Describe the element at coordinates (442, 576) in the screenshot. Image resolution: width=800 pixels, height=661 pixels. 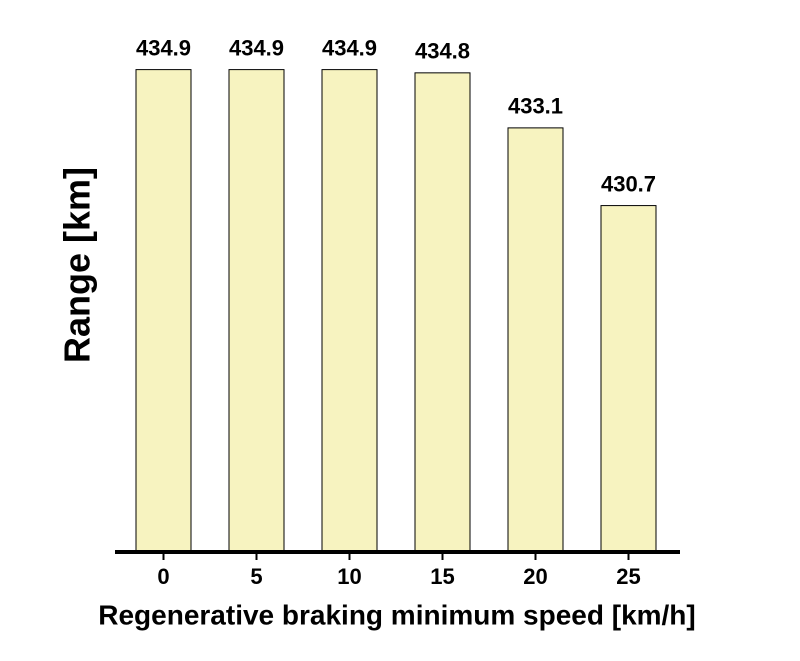
I see `x-tick-label: 15` at that location.